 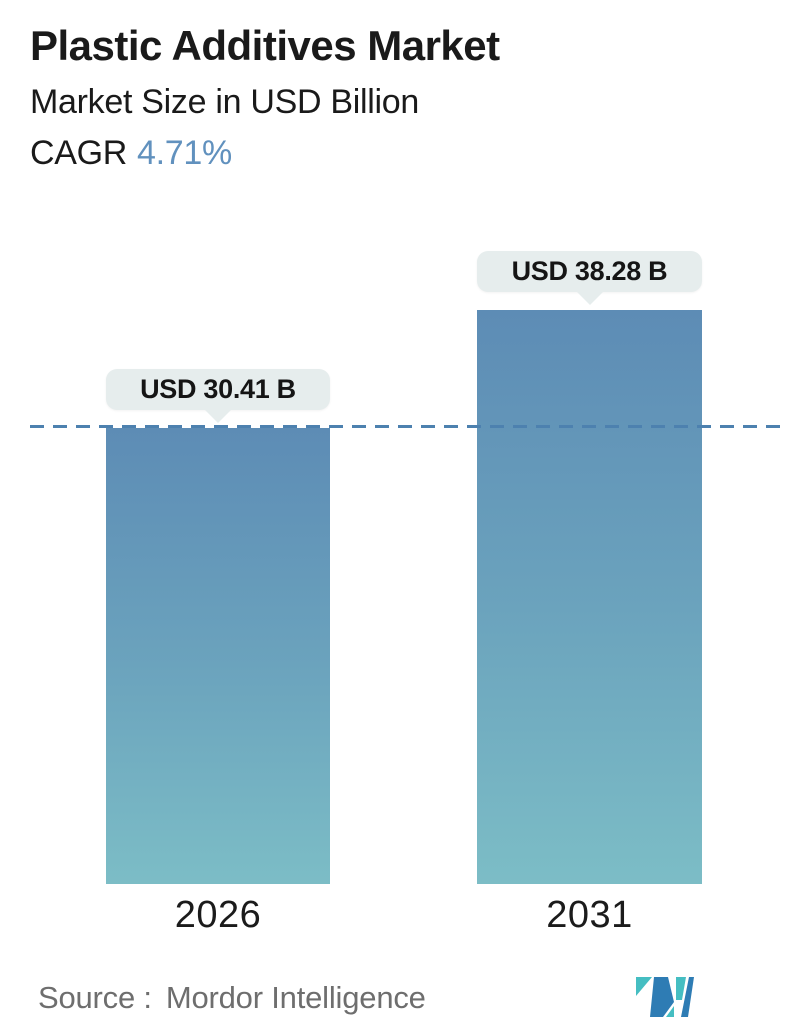 I want to click on value-bubble-2031: USD 38.28 B, so click(x=589, y=278).